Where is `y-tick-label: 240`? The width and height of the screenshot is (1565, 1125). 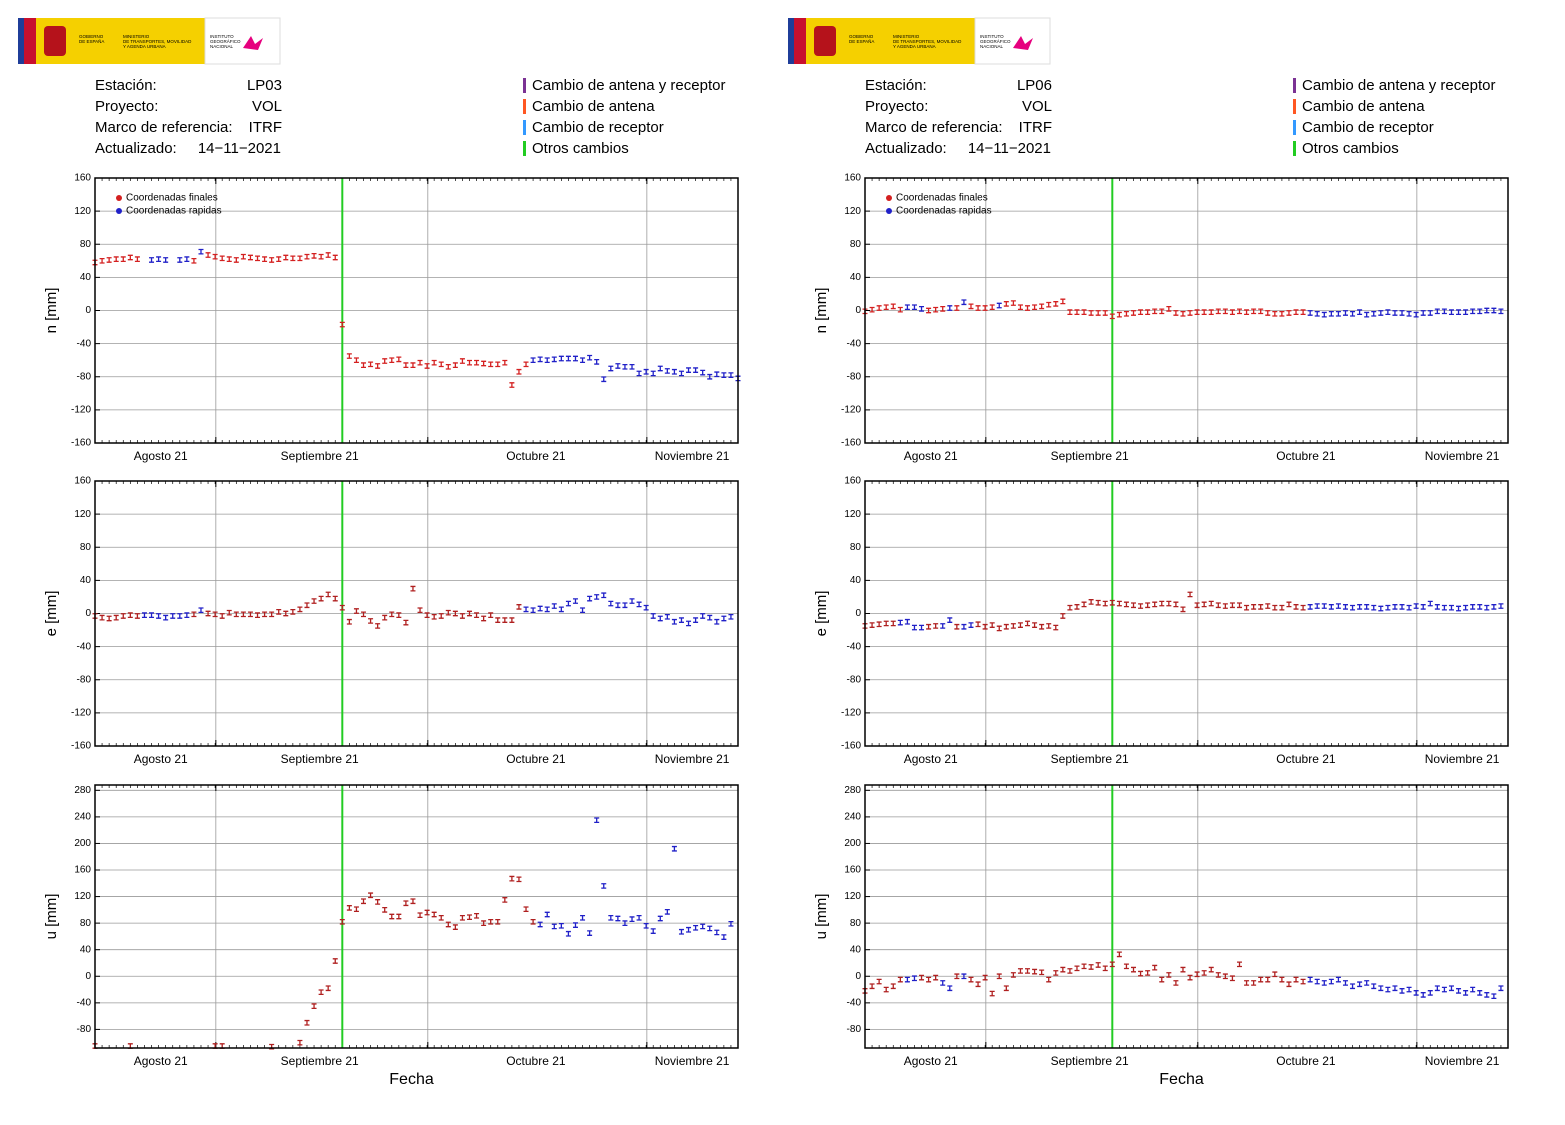 y-tick-label: 240 is located at coordinates (82, 817).